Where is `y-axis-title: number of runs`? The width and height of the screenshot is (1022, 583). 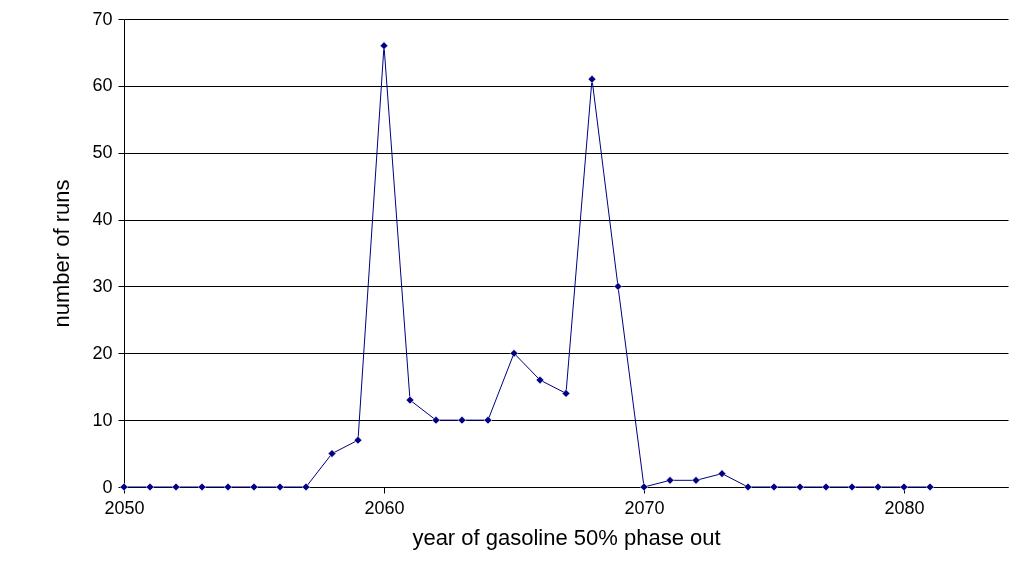
y-axis-title: number of runs is located at coordinates (62, 253).